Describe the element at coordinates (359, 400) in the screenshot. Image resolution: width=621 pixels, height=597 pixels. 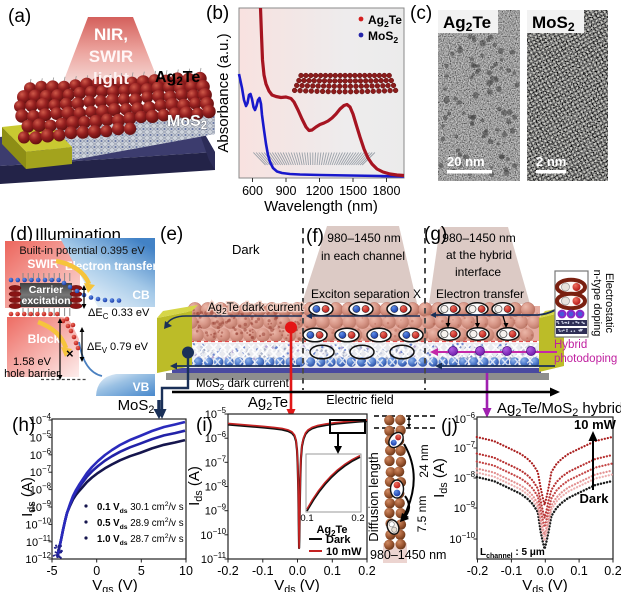
I see `svg-text: Electric field` at that location.